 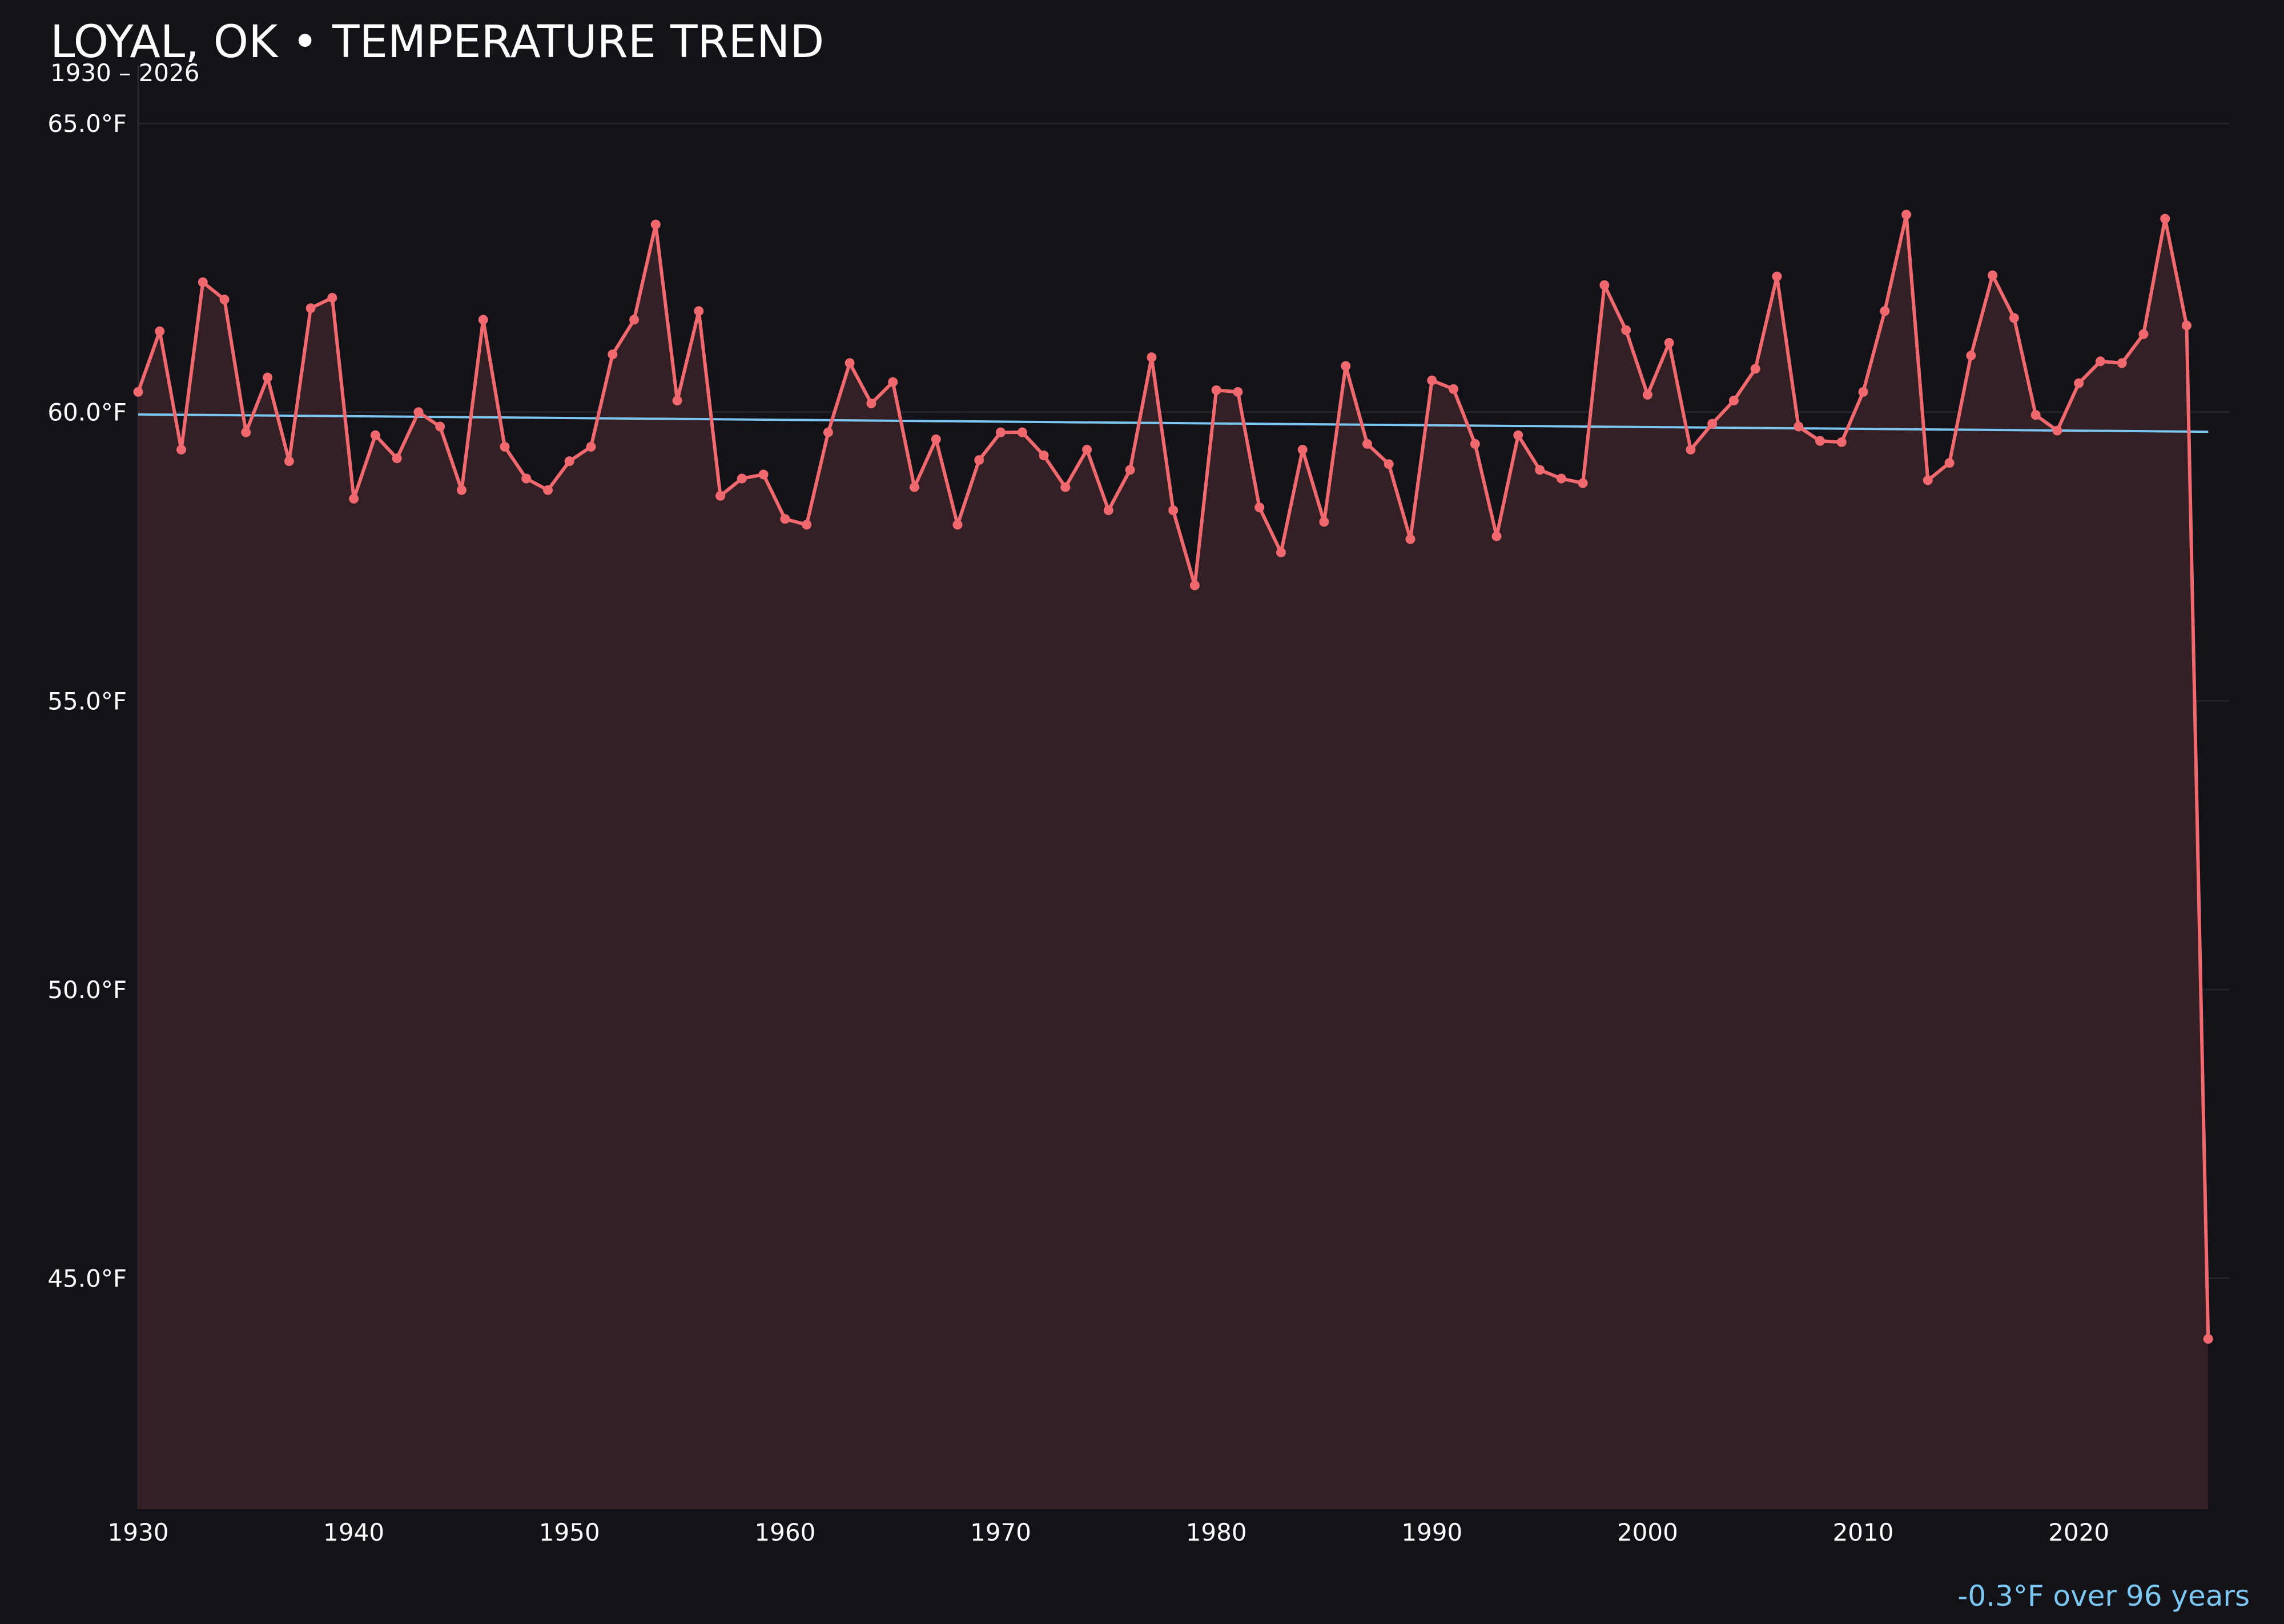 I want to click on x-tick-label: 1940, so click(x=353, y=1532).